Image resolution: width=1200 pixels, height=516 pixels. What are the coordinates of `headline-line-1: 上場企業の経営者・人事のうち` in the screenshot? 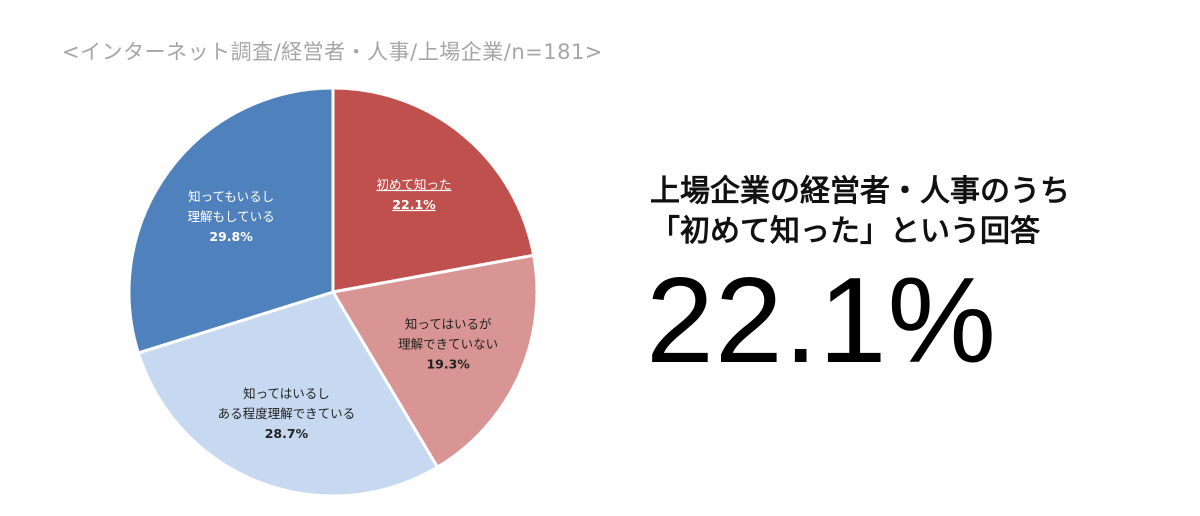 It's located at (860, 191).